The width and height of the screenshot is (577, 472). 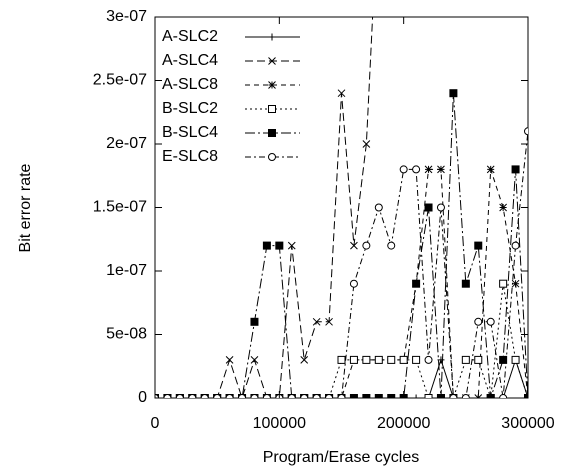 What do you see at coordinates (341, 378) in the screenshot?
I see `series-line` at bounding box center [341, 378].